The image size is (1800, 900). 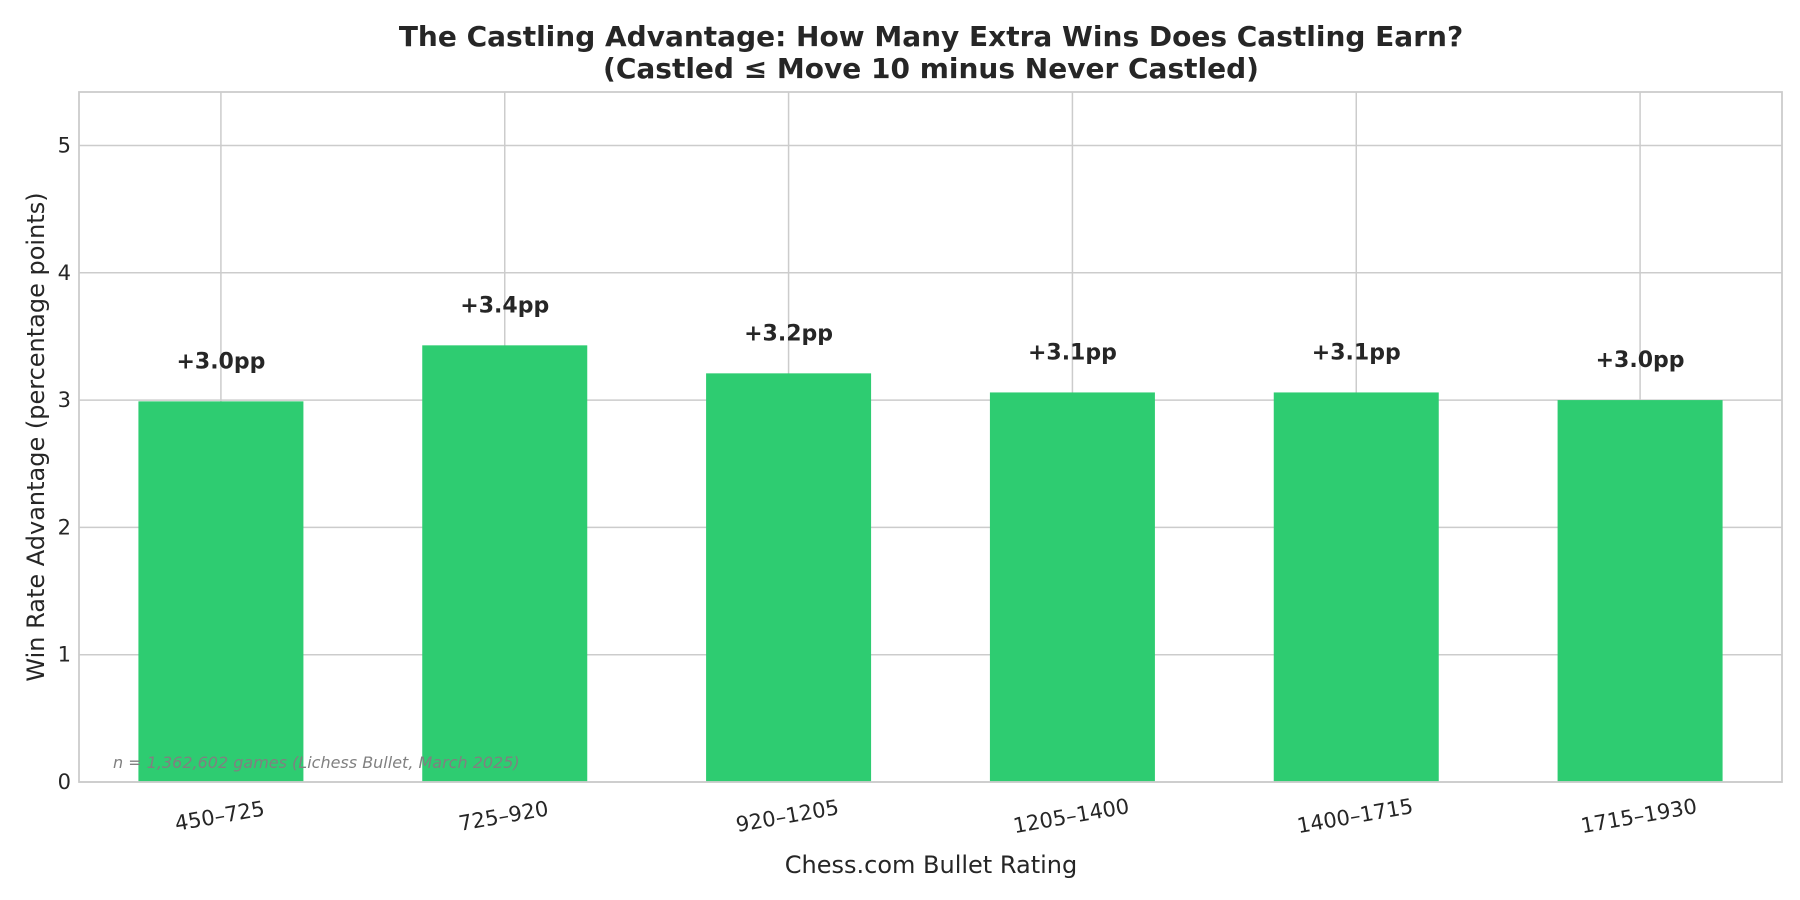 What do you see at coordinates (36, 436) in the screenshot?
I see `y-axis-label: Win Rate Advantage (percentage points)` at bounding box center [36, 436].